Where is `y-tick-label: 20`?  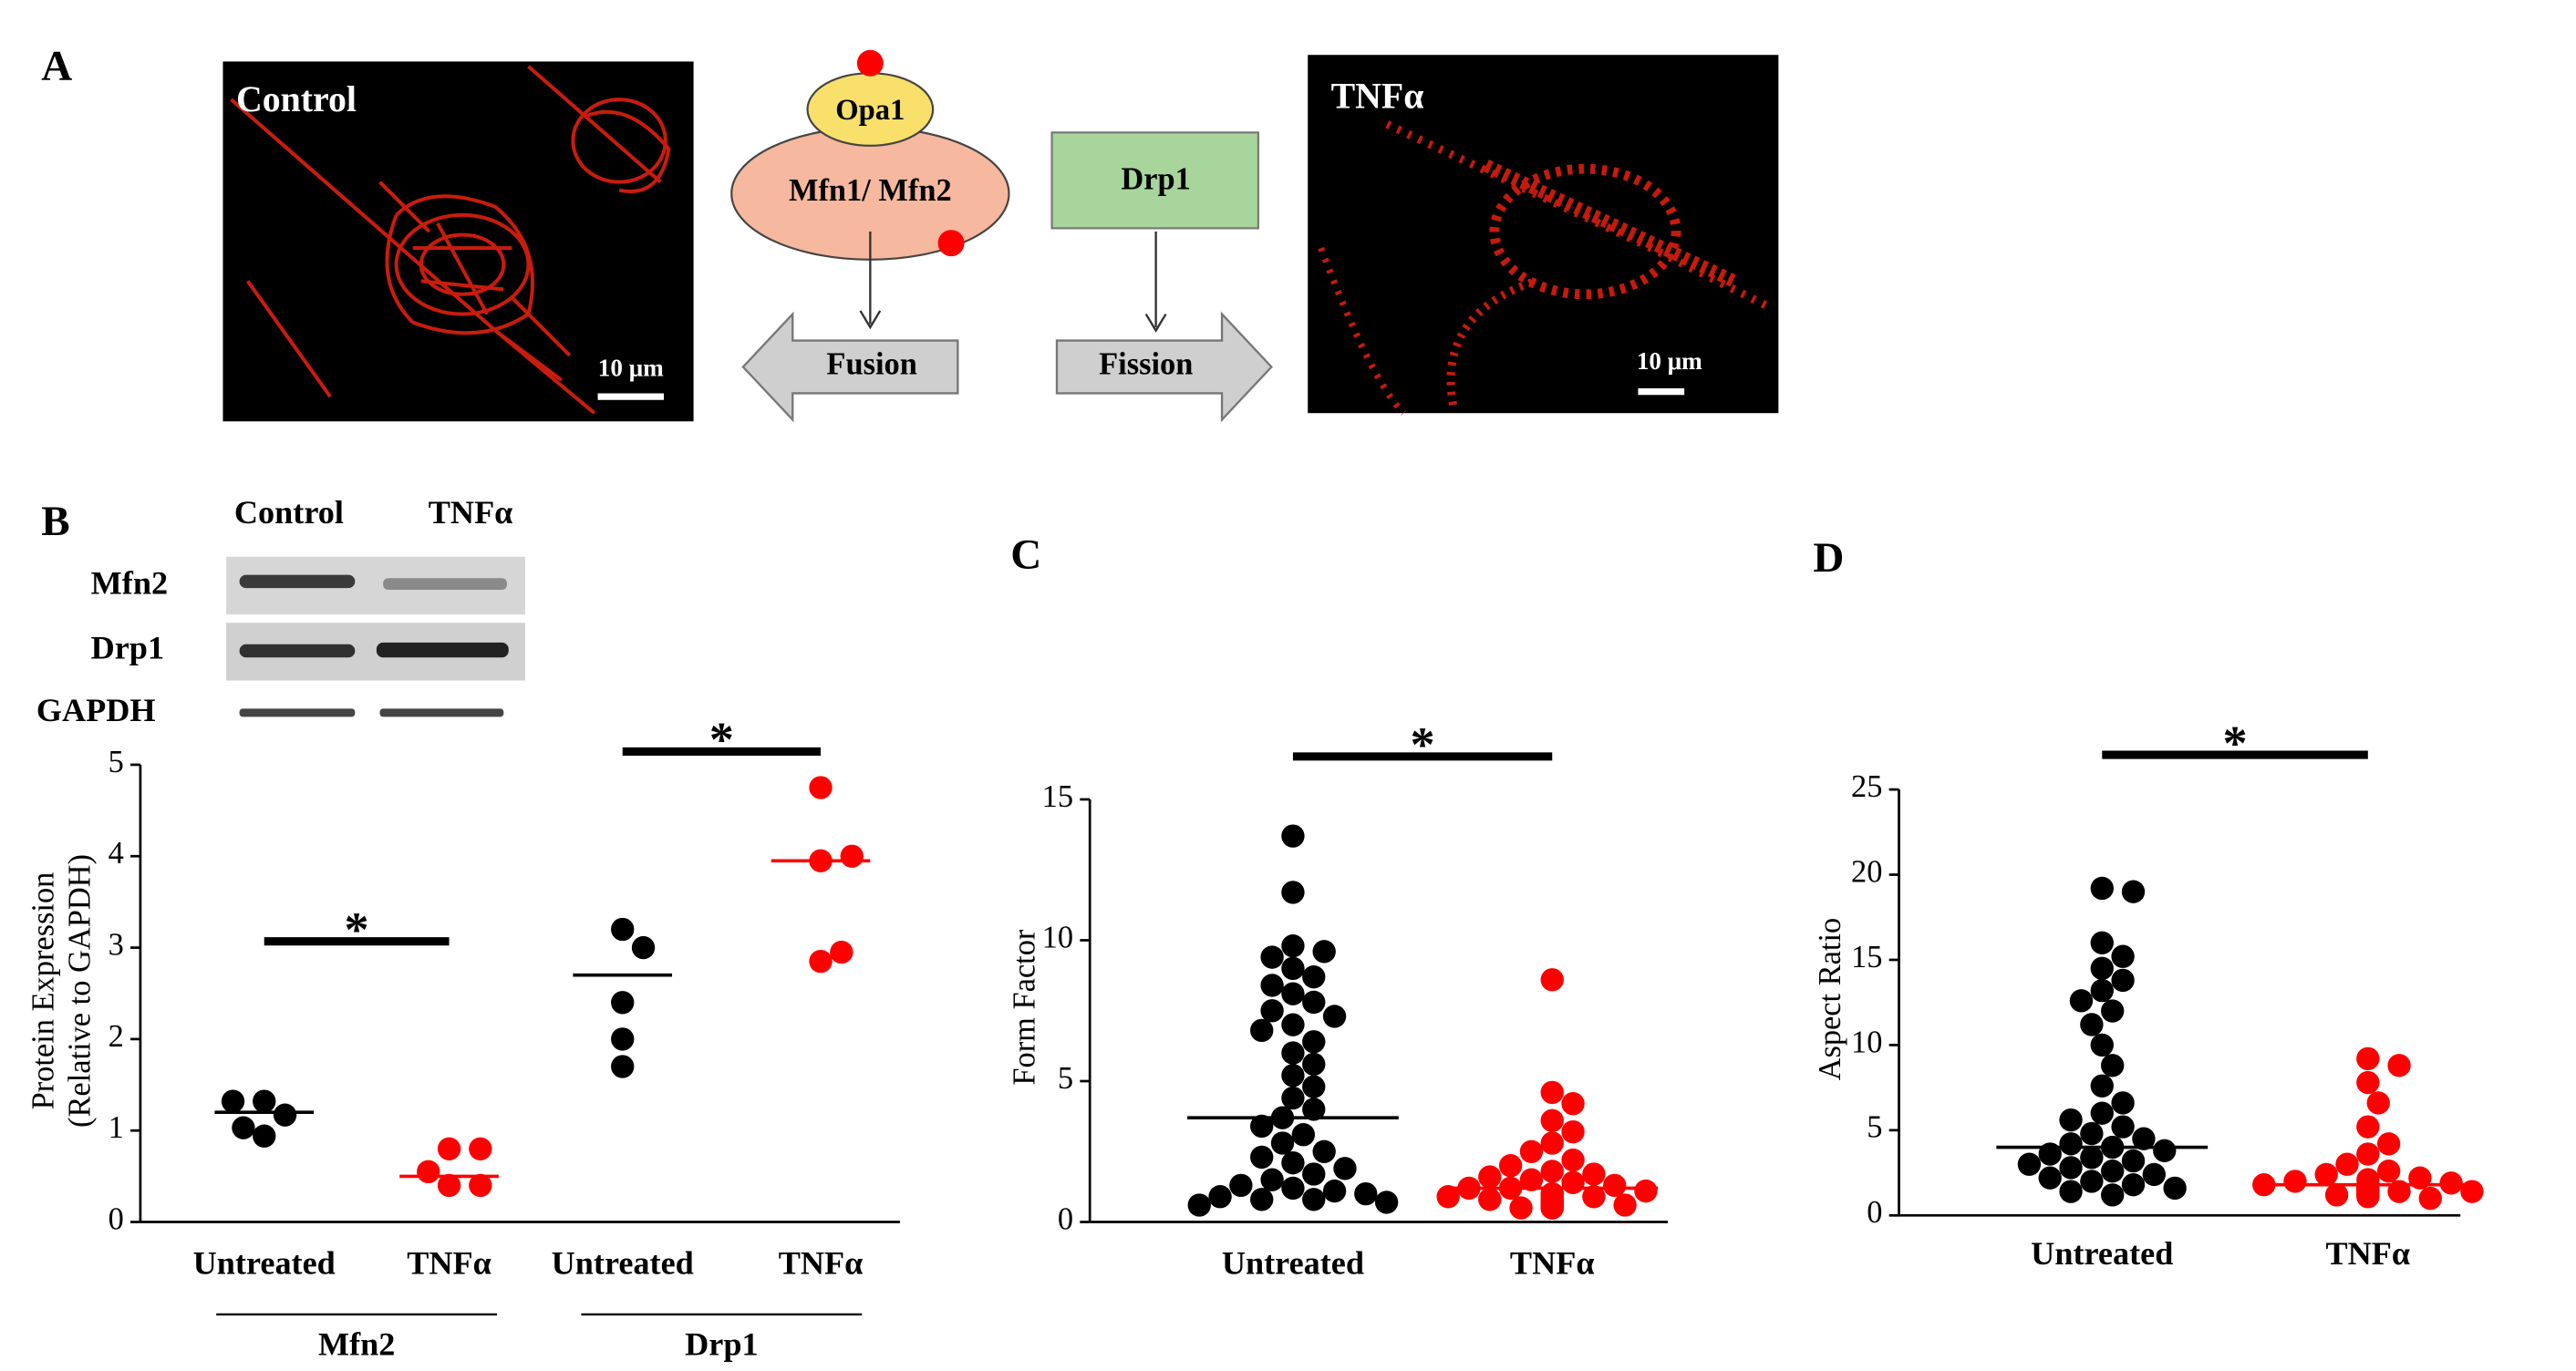 y-tick-label: 20 is located at coordinates (1866, 871).